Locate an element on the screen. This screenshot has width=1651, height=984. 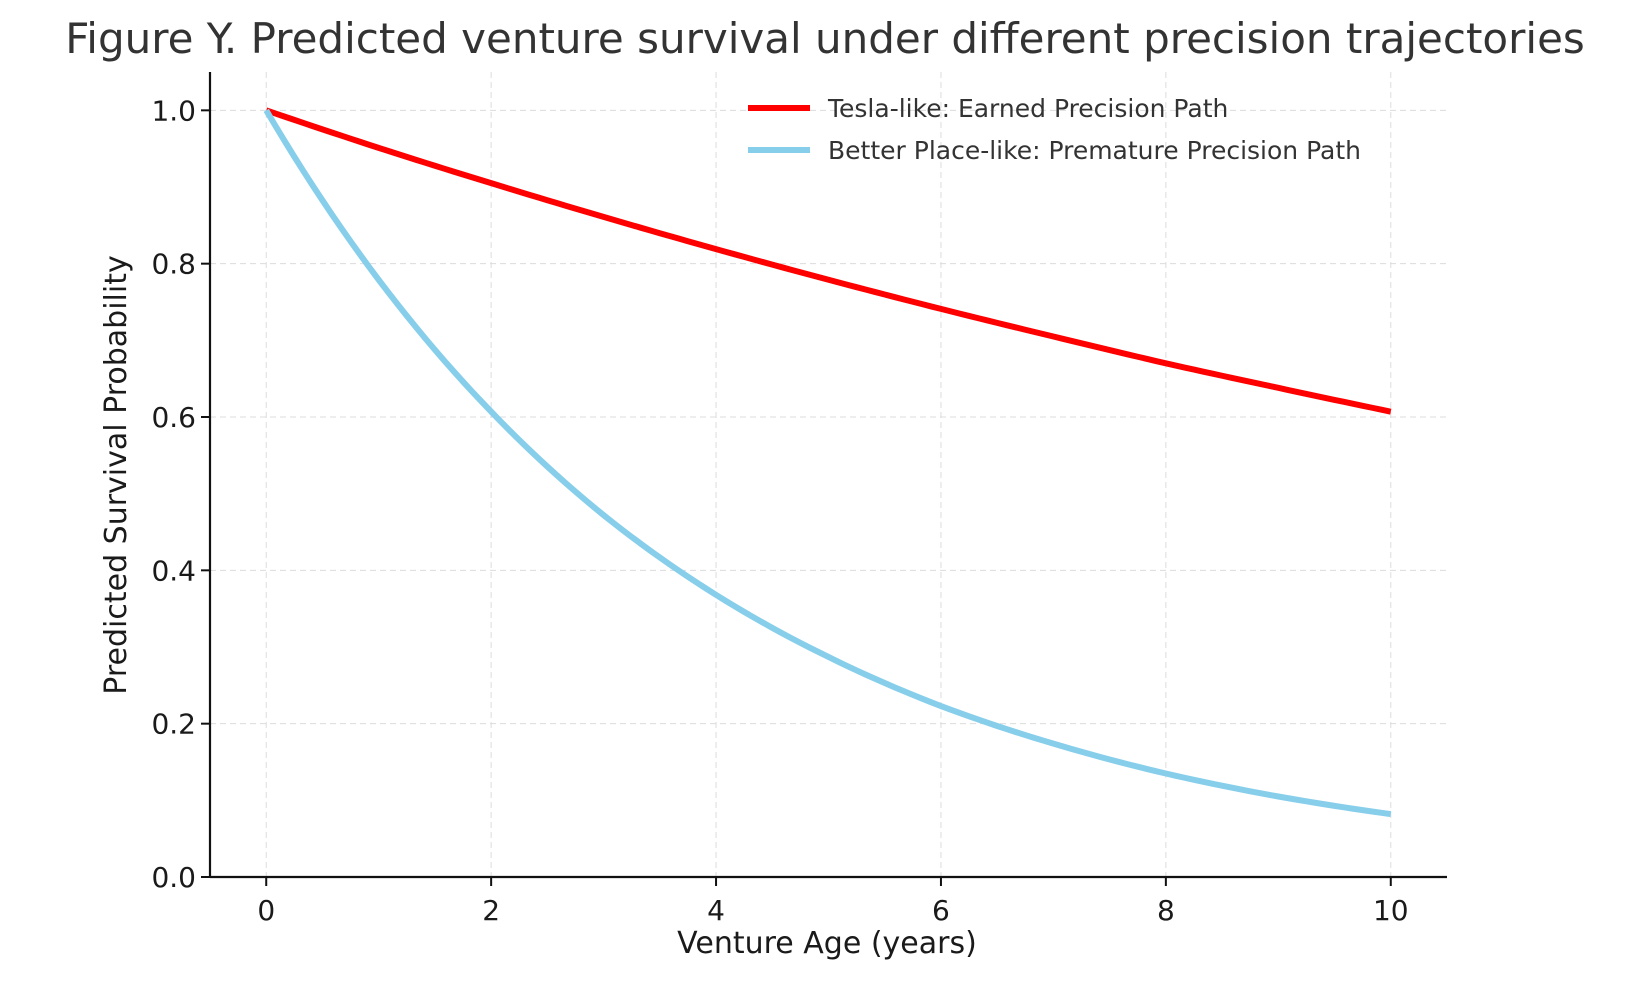
x-tick-label: 8 is located at coordinates (1166, 910).